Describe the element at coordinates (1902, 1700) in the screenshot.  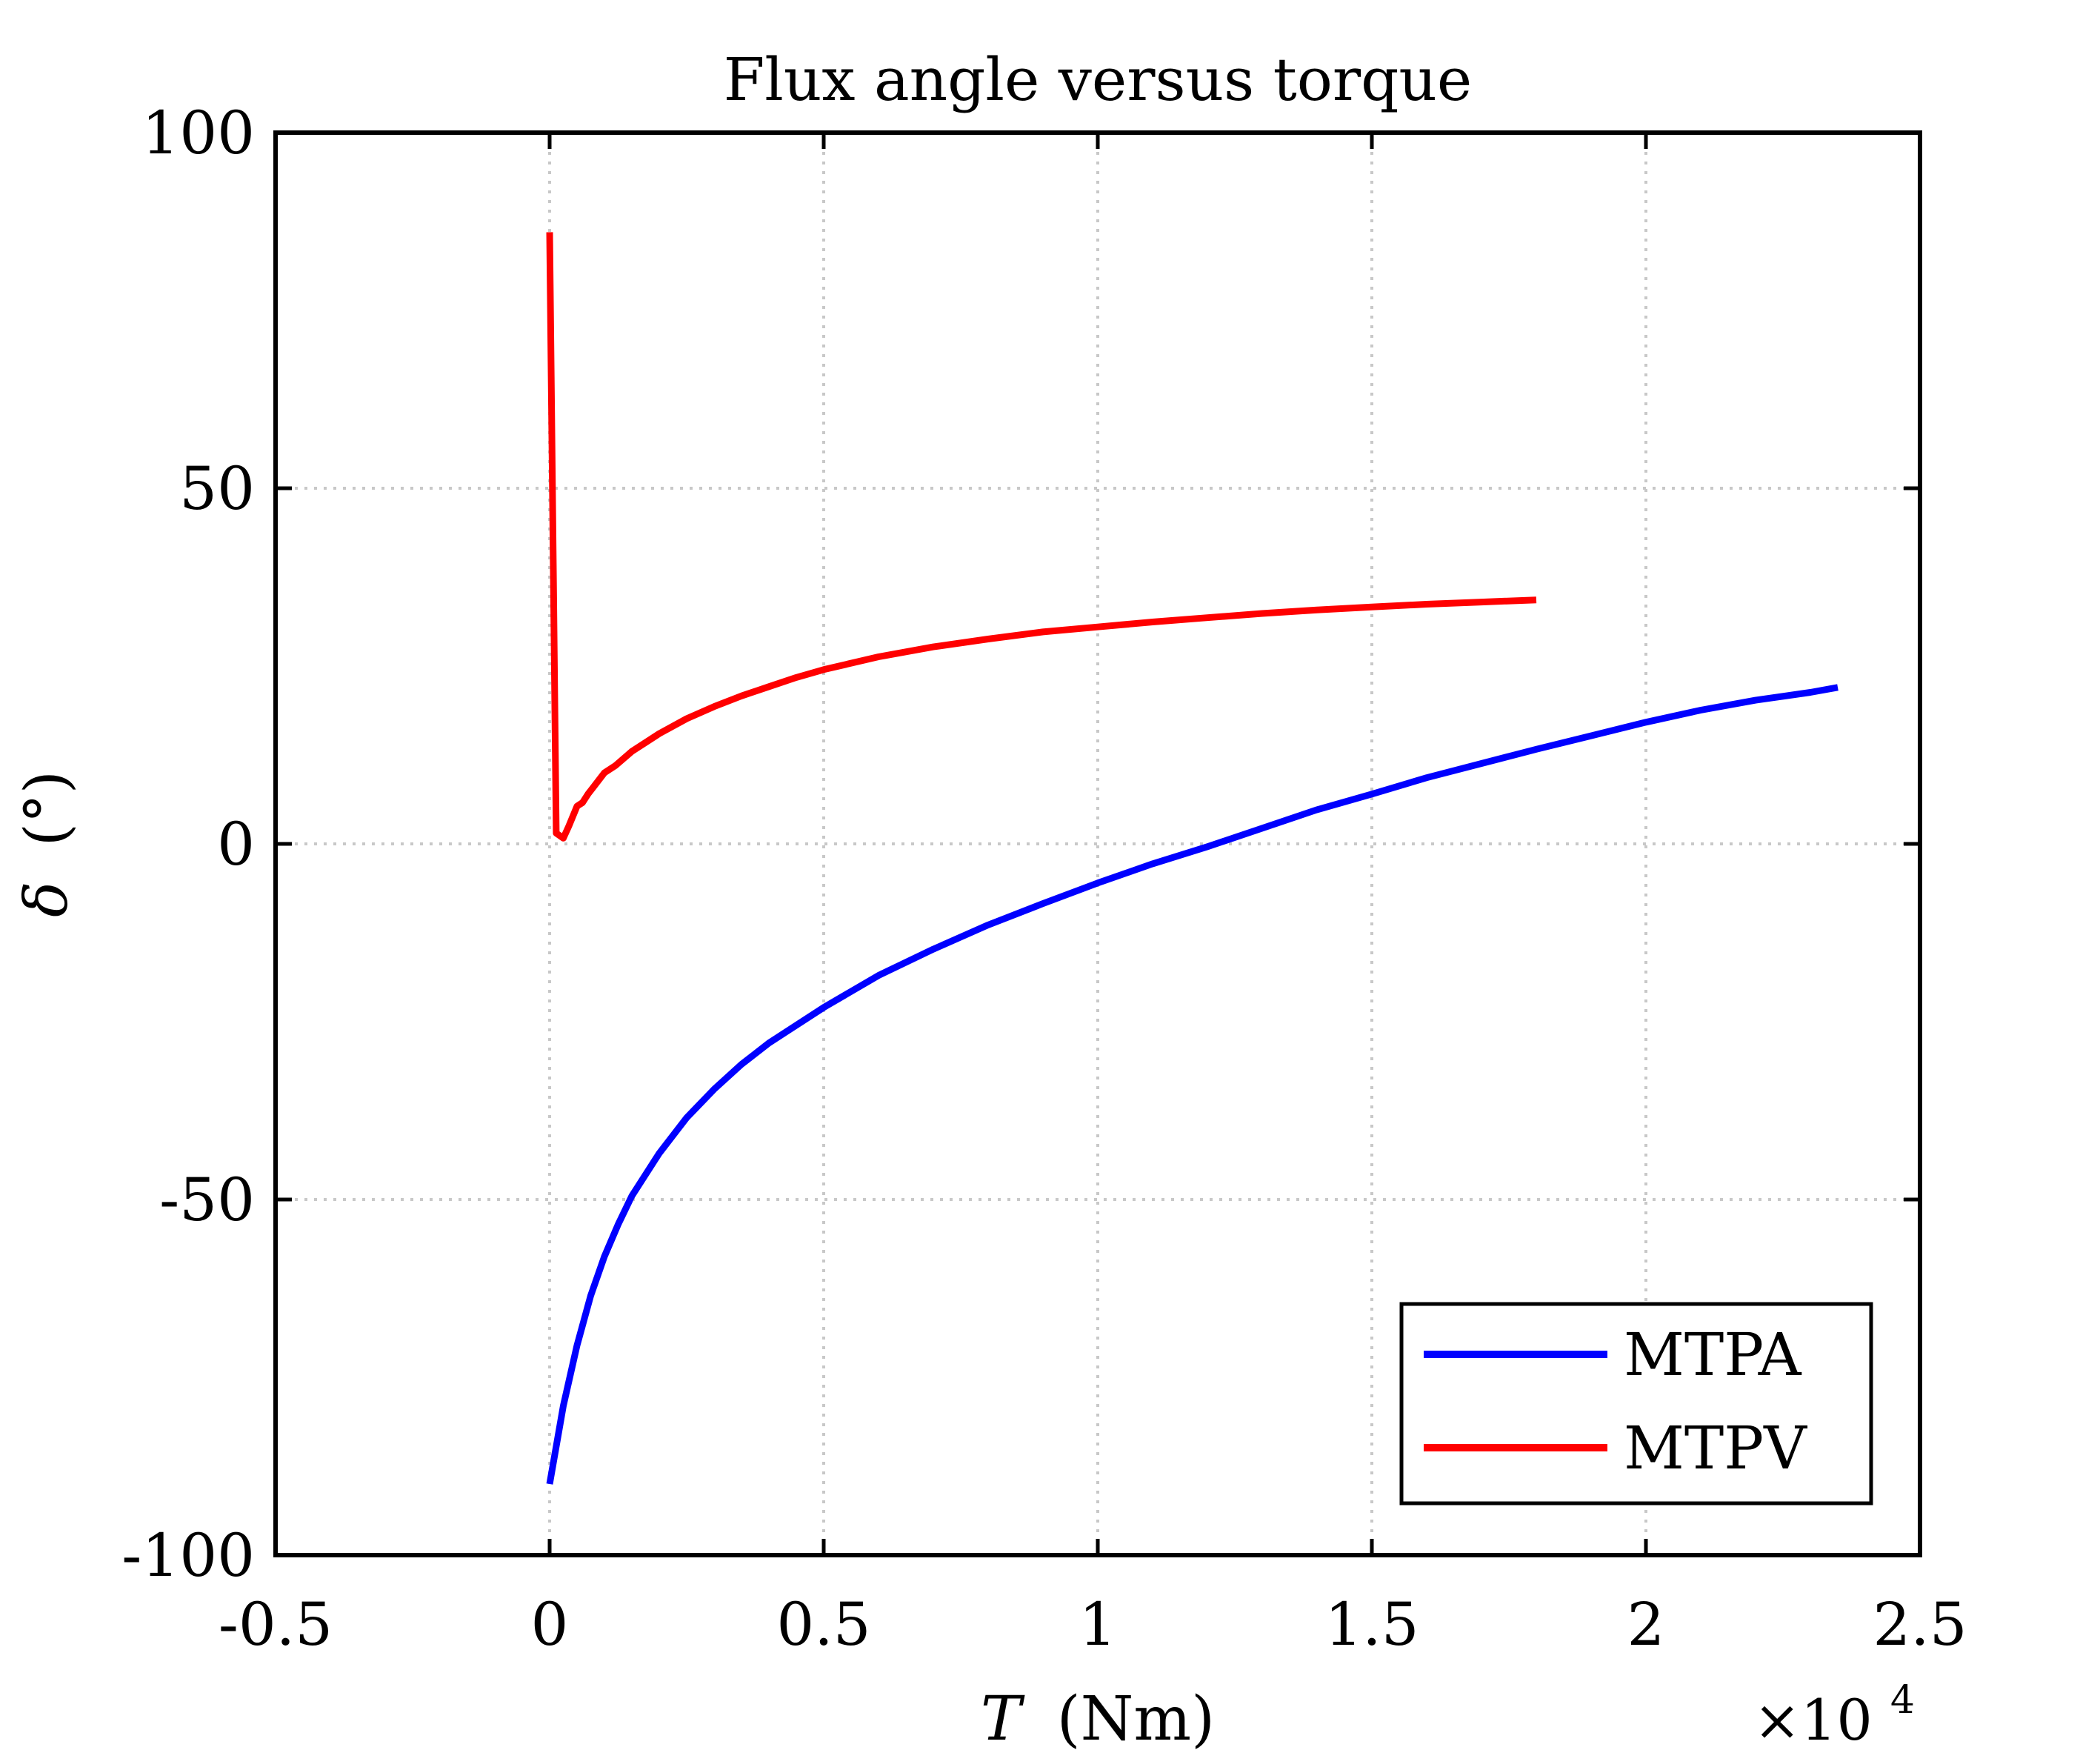
I see `x-exponent-power: 4` at that location.